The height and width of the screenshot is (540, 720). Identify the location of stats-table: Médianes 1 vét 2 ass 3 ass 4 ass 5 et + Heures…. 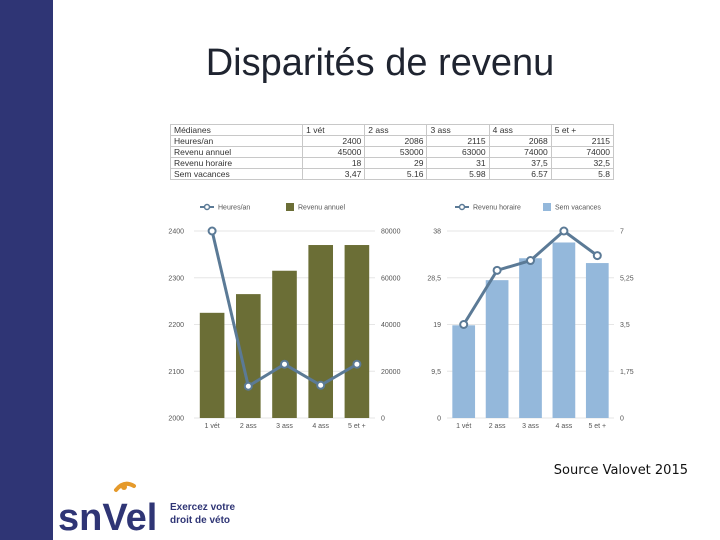
(392, 152).